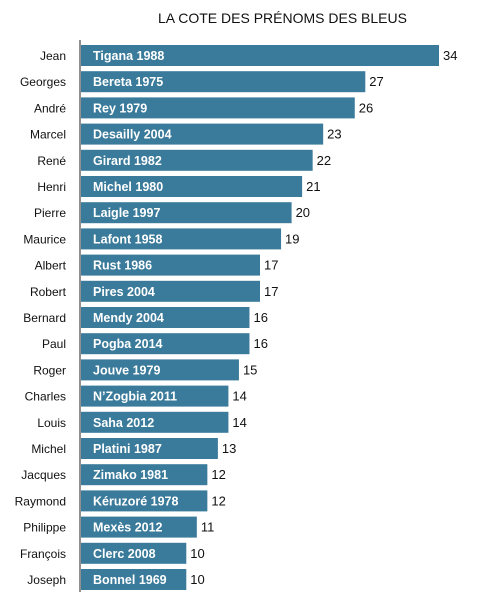  What do you see at coordinates (126, 370) in the screenshot?
I see `bar-label-12: Jouve 1979` at bounding box center [126, 370].